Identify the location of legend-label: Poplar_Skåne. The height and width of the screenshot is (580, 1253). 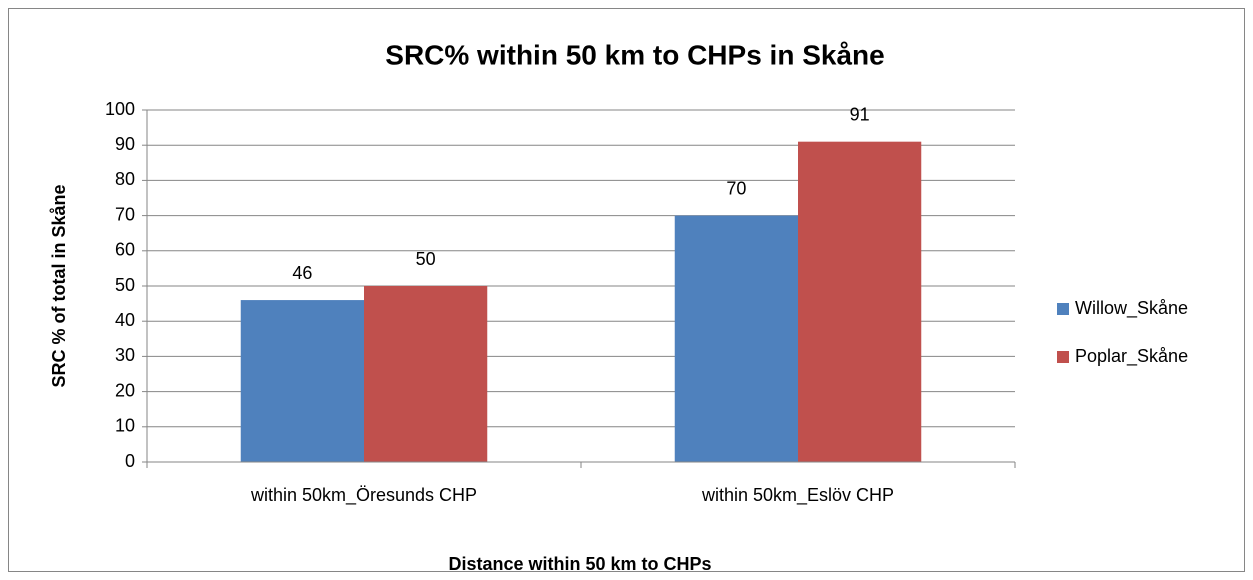
(1131, 356).